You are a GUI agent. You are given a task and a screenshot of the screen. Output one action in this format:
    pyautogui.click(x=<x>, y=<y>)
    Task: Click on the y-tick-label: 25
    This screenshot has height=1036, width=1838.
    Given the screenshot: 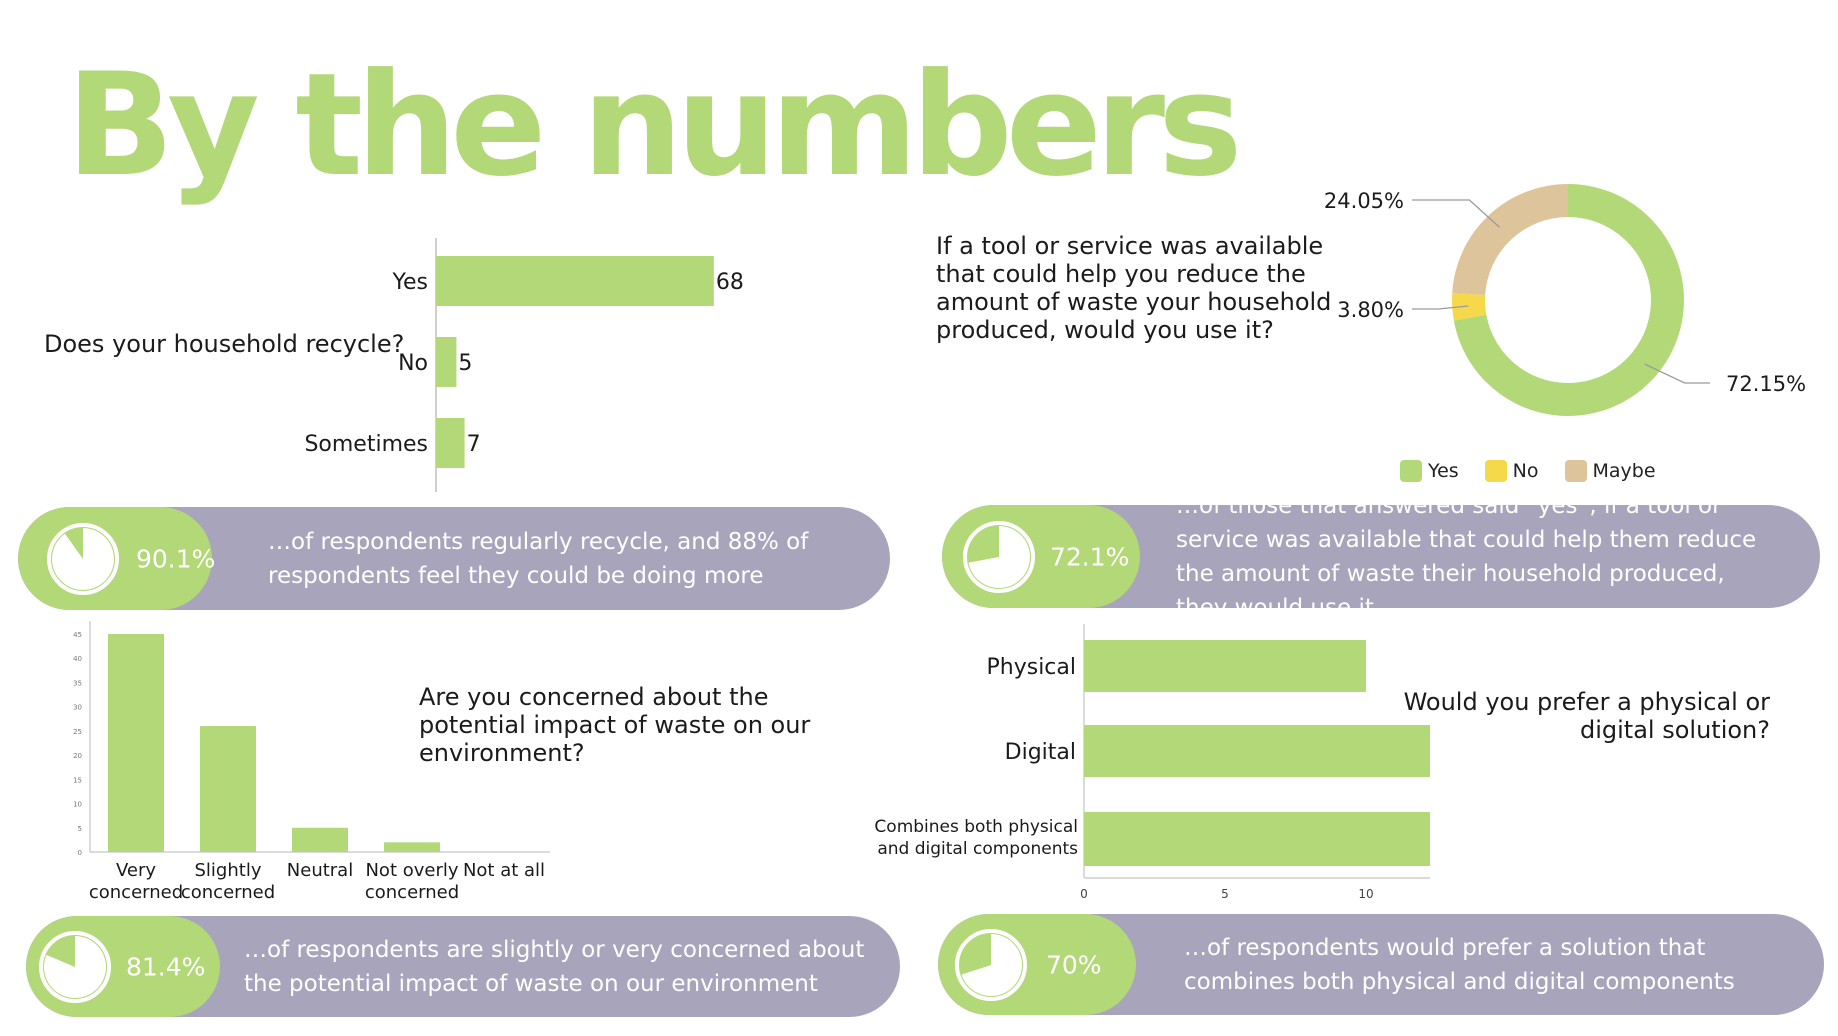 What is the action you would take?
    pyautogui.click(x=77, y=732)
    